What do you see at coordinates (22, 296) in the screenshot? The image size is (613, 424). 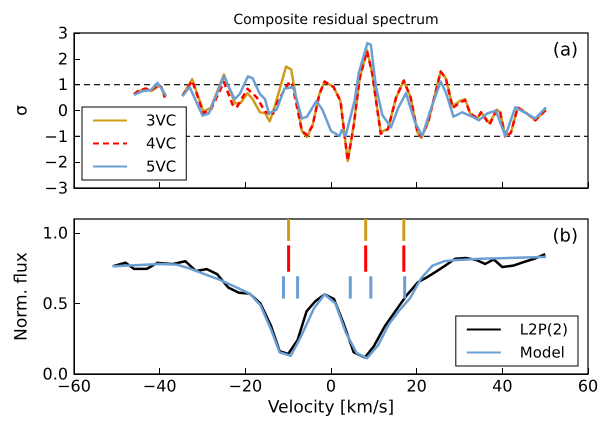 I see `y-axis-title: Norm. flux` at bounding box center [22, 296].